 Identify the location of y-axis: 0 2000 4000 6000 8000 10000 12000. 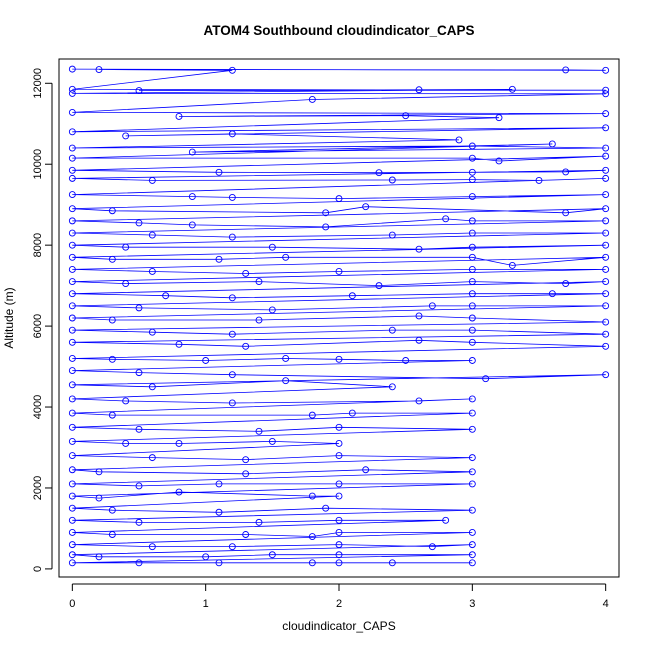
(42, 320).